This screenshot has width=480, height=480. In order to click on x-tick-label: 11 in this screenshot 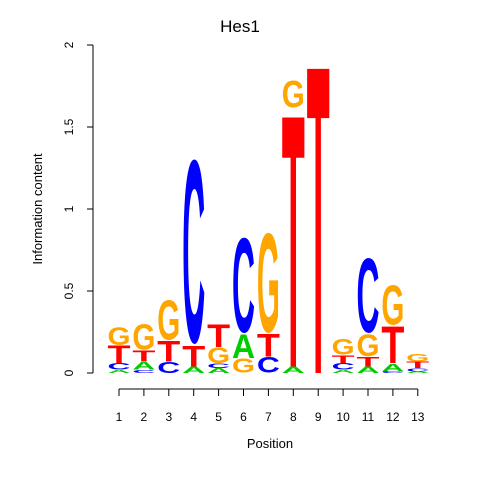, I will do `click(368, 417)`.